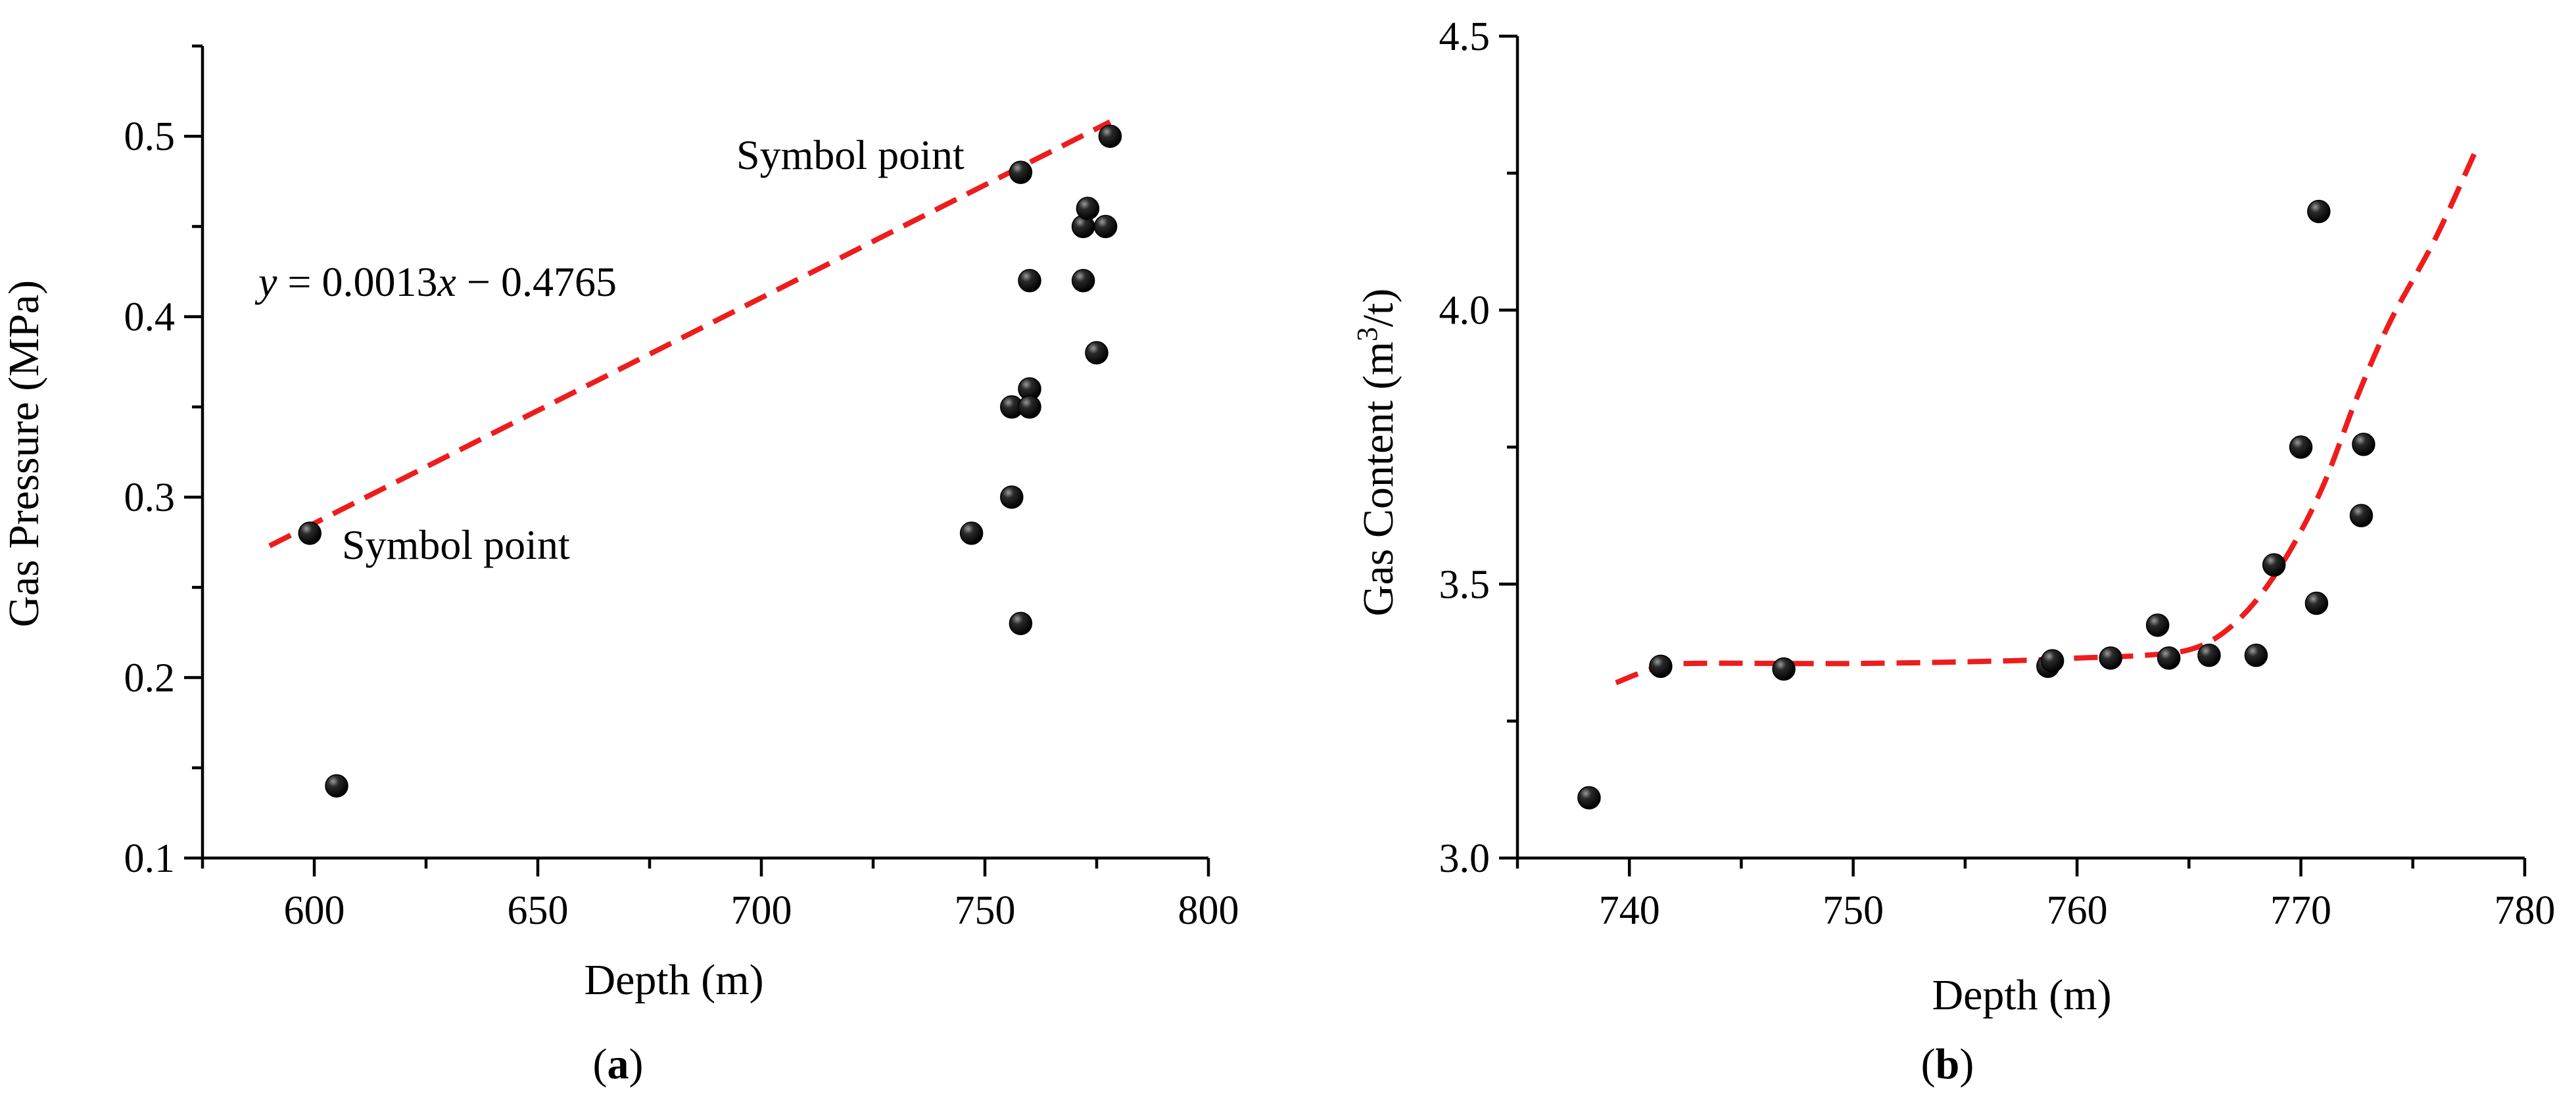 The width and height of the screenshot is (2576, 1100). I want to click on panel-a-label: (a), so click(618, 1064).